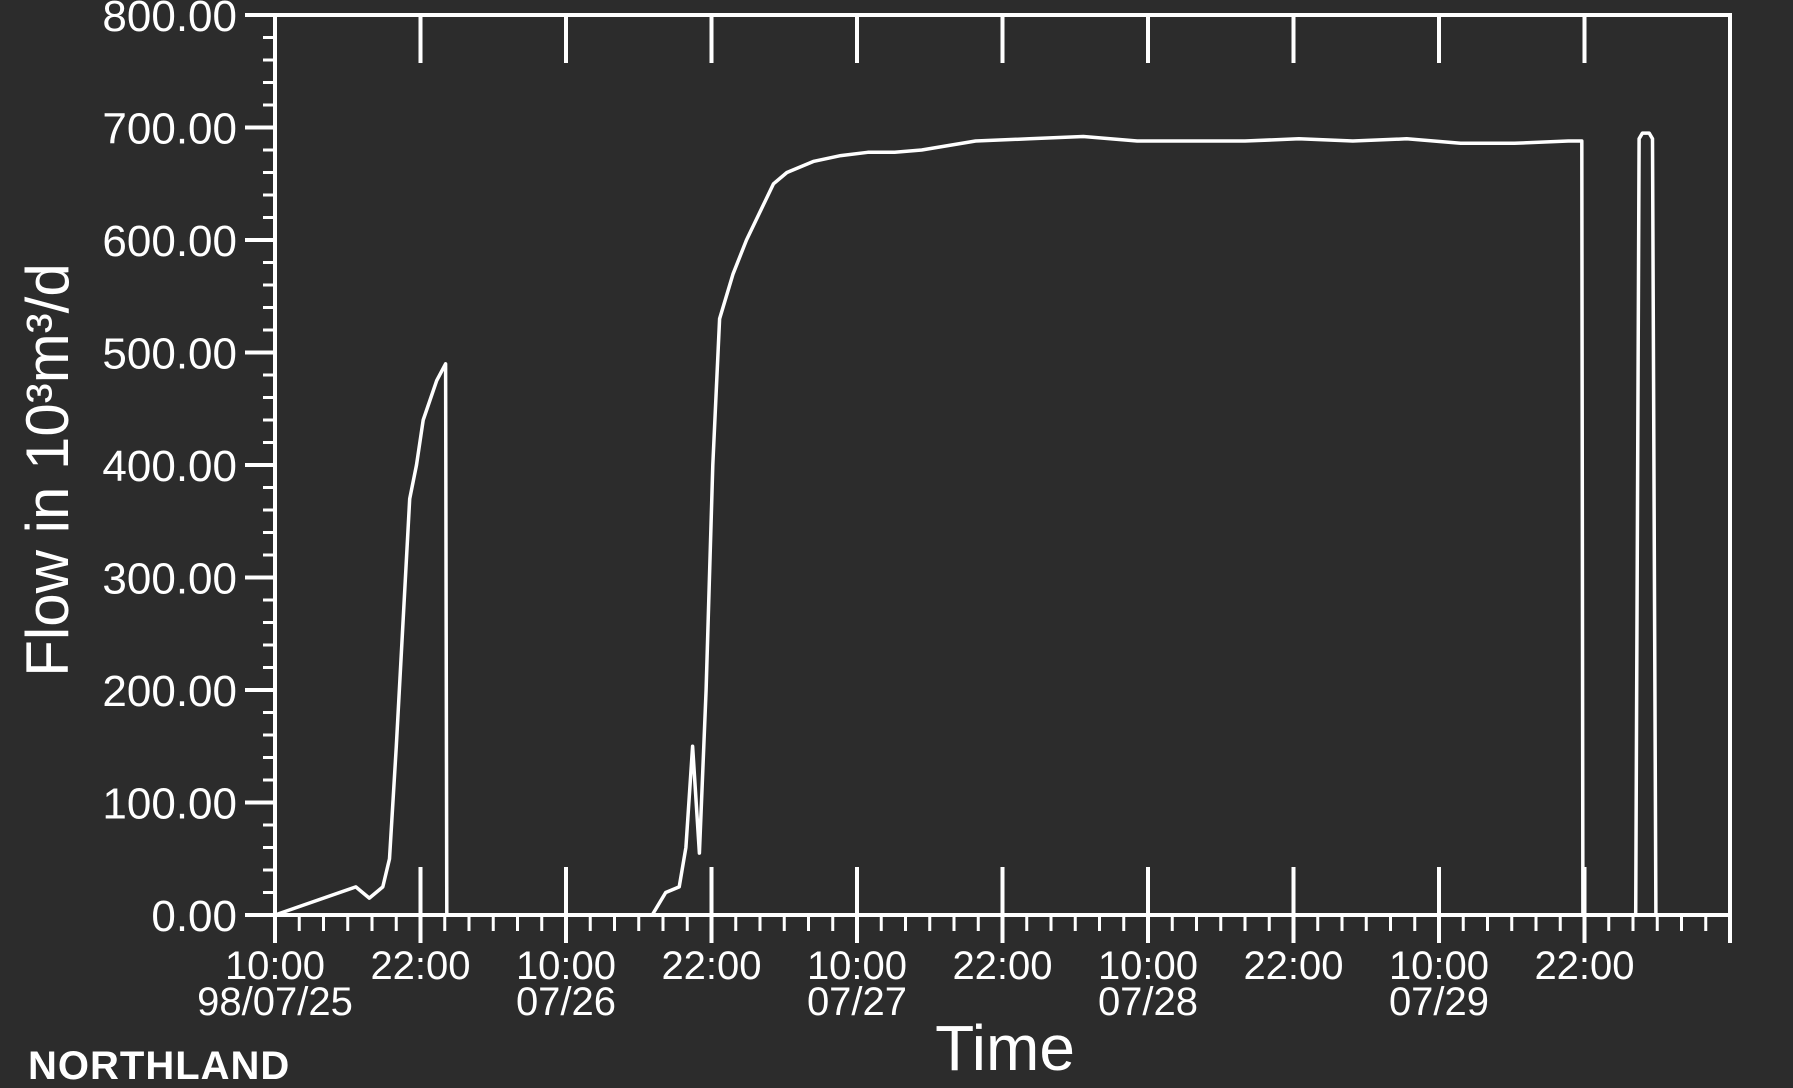  Describe the element at coordinates (169, 579) in the screenshot. I see `y-tick-label: 300.00` at that location.